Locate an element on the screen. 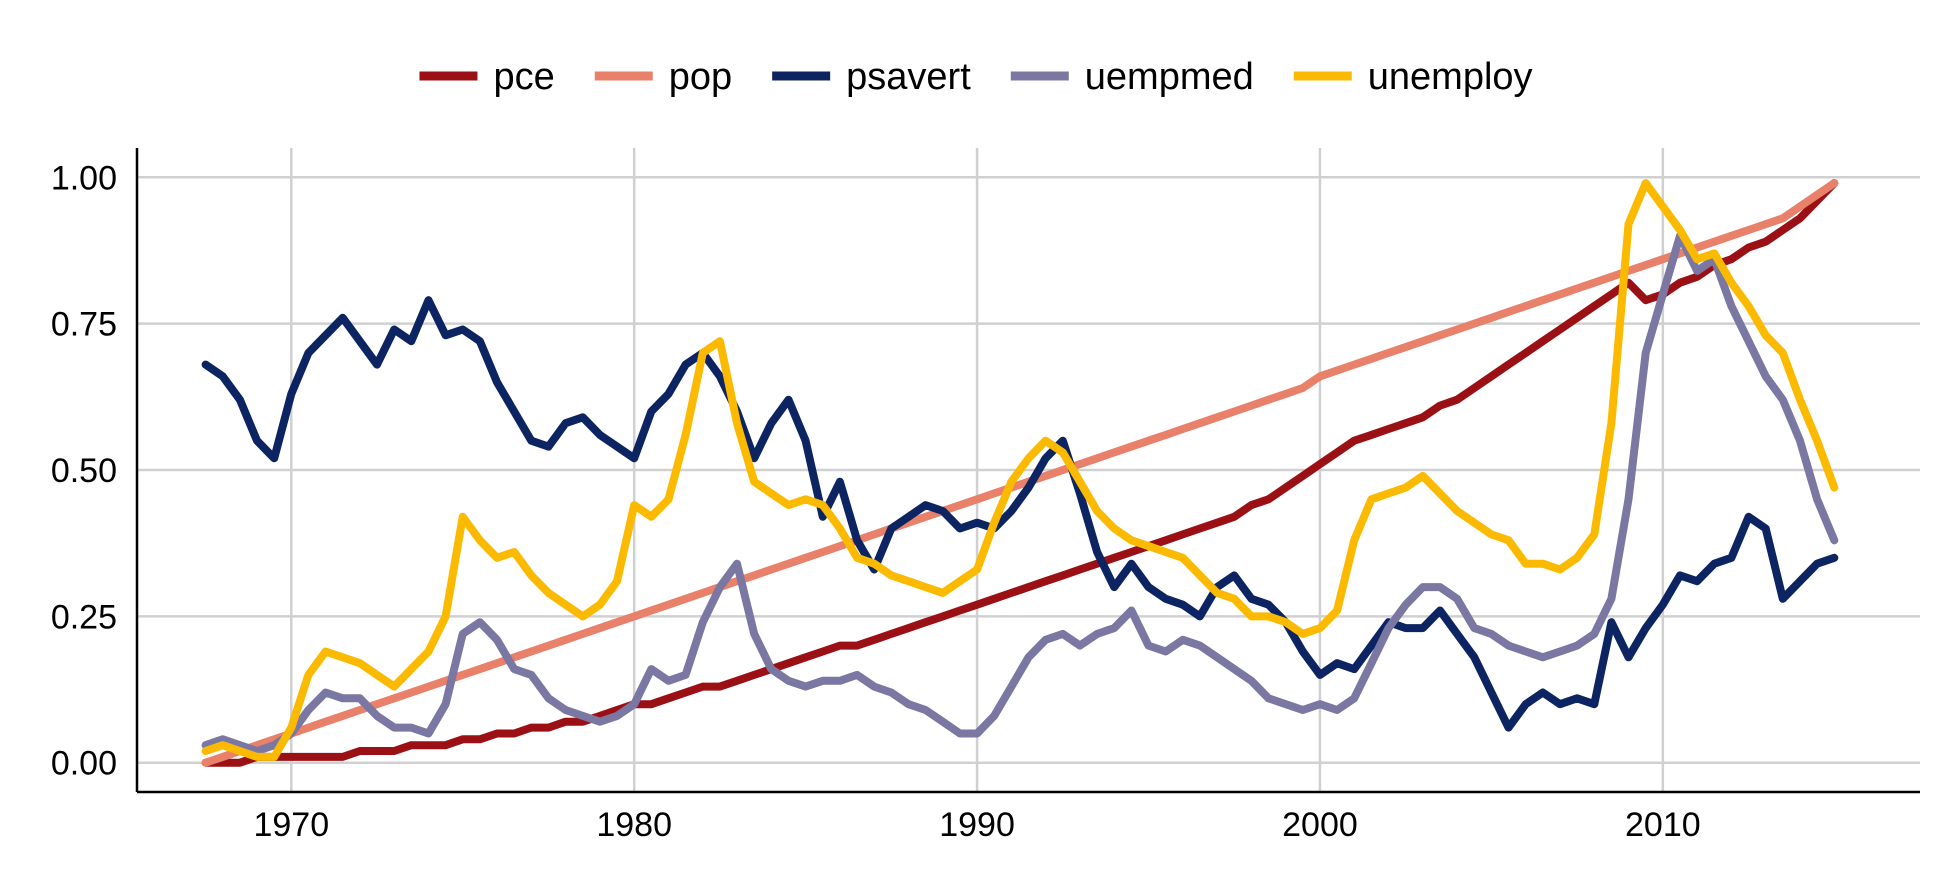  legend: pce pop psavert uempmed unemploy is located at coordinates (976, 77).